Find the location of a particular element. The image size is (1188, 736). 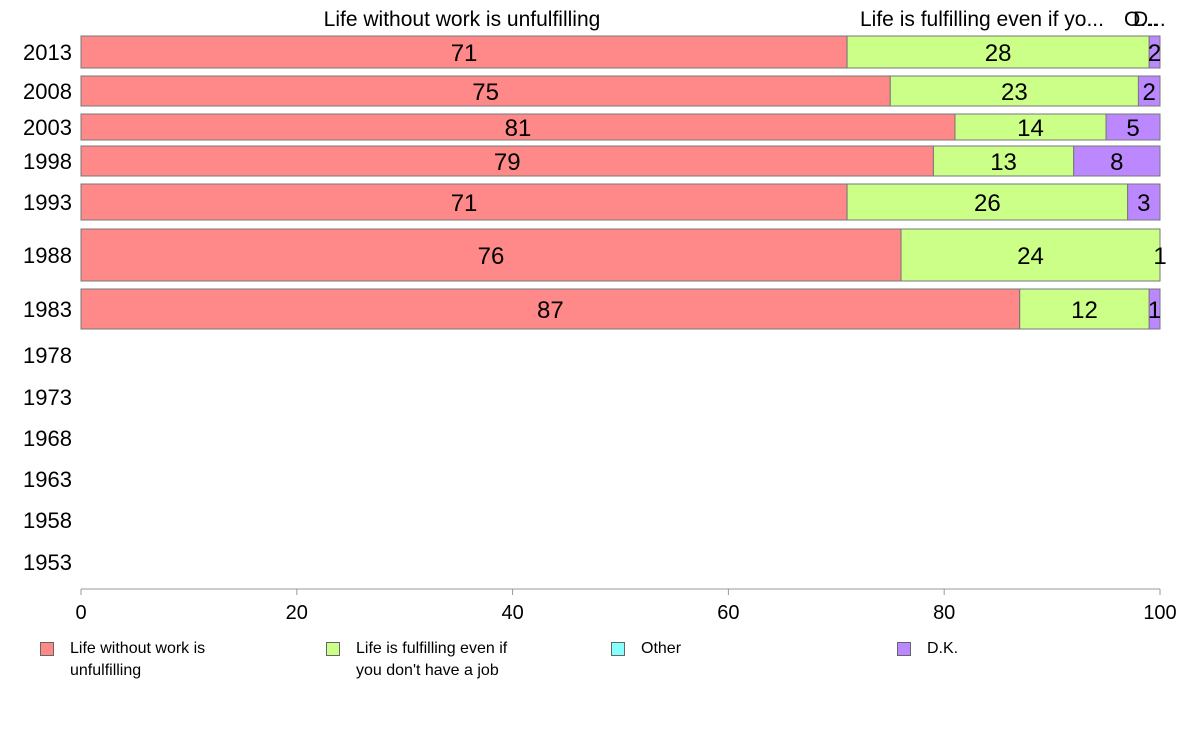

legend-label-dk: D.K. is located at coordinates (943, 648).